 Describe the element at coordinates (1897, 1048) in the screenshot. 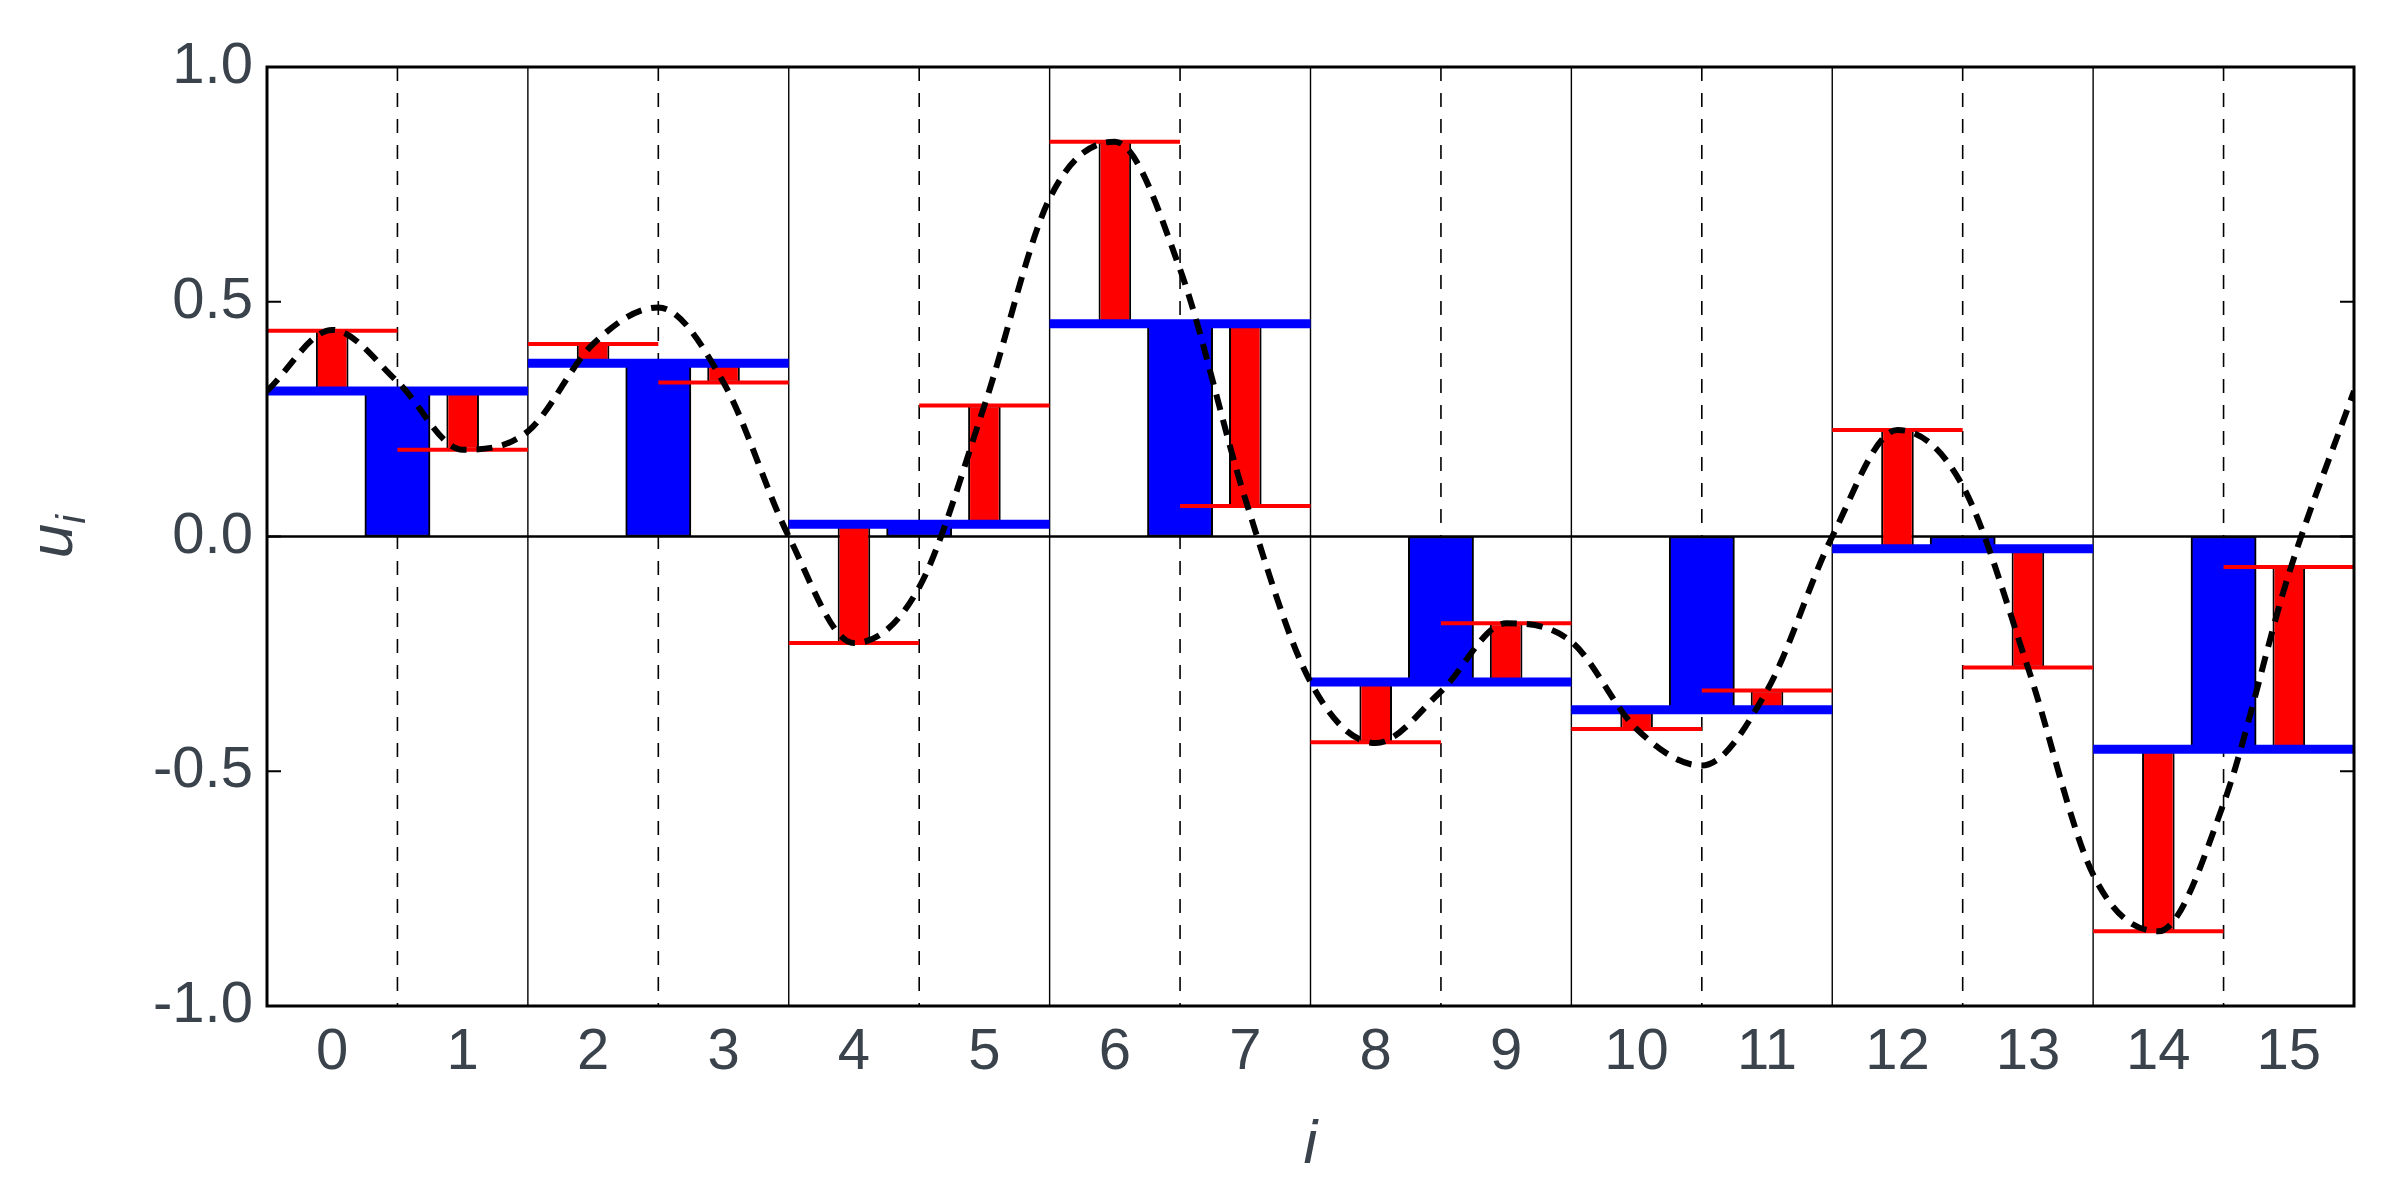

I see `x-tick-label: 12` at that location.